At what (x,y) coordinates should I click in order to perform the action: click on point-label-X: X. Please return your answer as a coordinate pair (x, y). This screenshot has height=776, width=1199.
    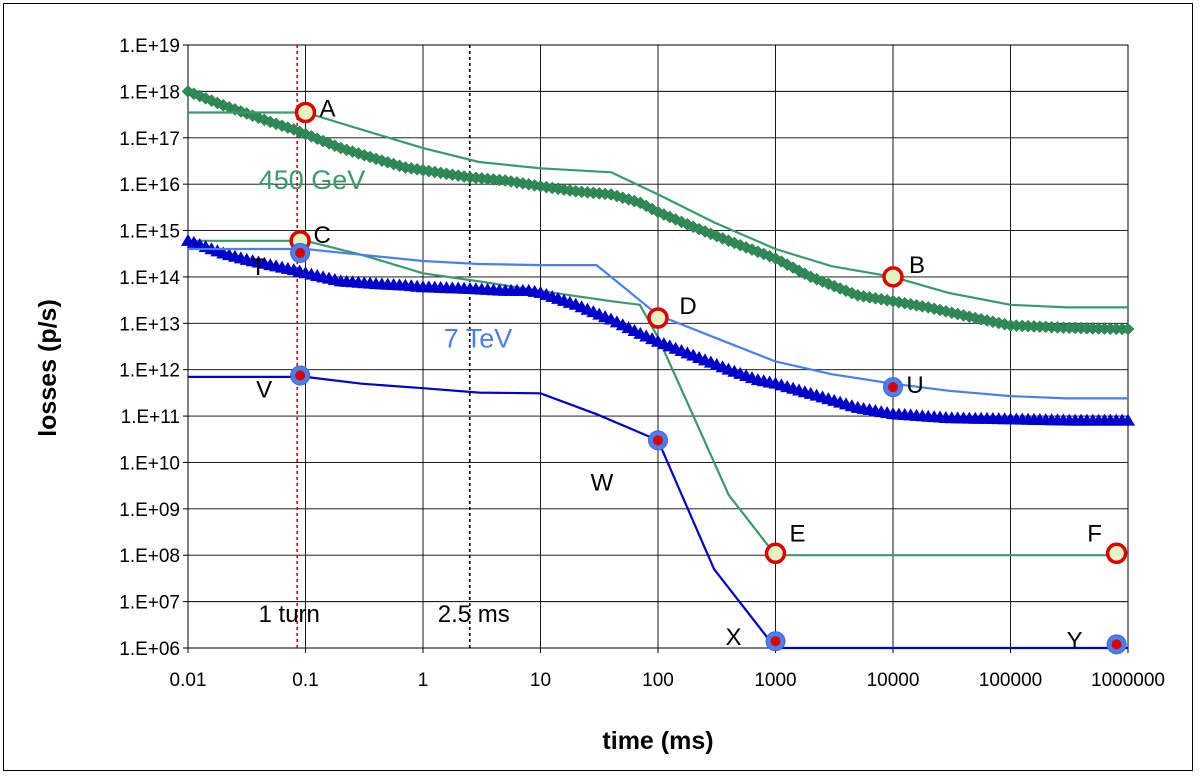
    Looking at the image, I should click on (733, 637).